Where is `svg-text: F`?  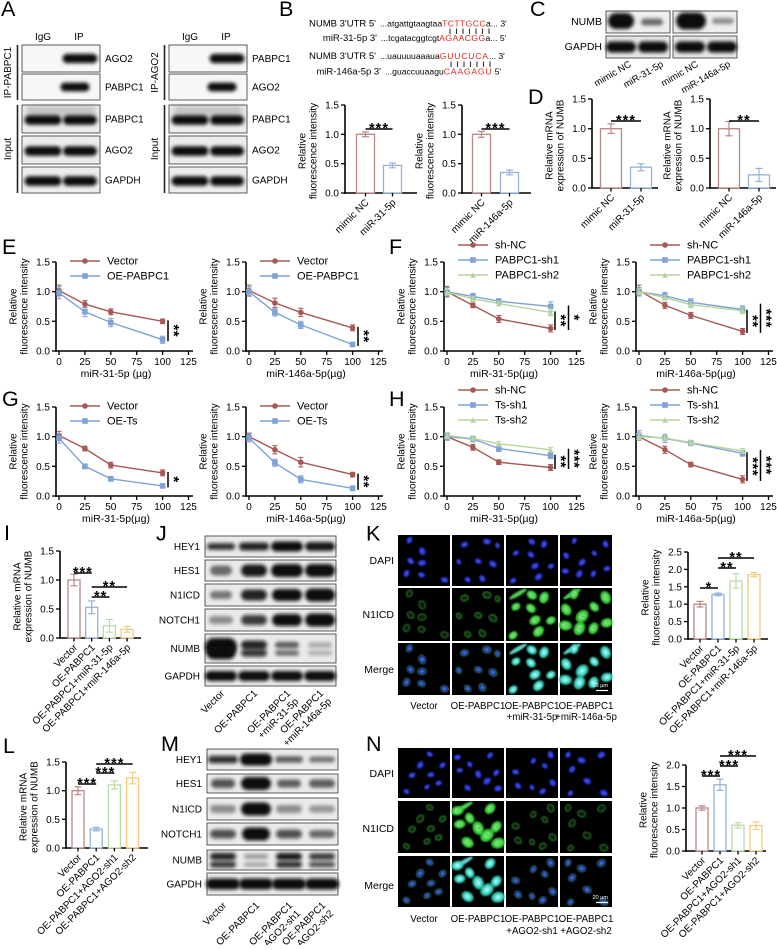
svg-text: F is located at coordinates (395, 247).